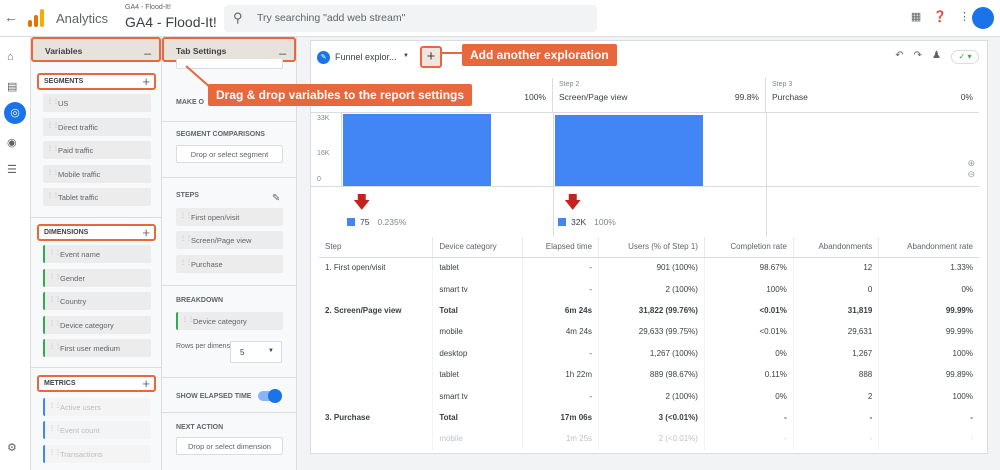 Image resolution: width=1000 pixels, height=470 pixels. What do you see at coordinates (97, 325) in the screenshot?
I see `dimension-chip: ⋮⋮ Device category` at bounding box center [97, 325].